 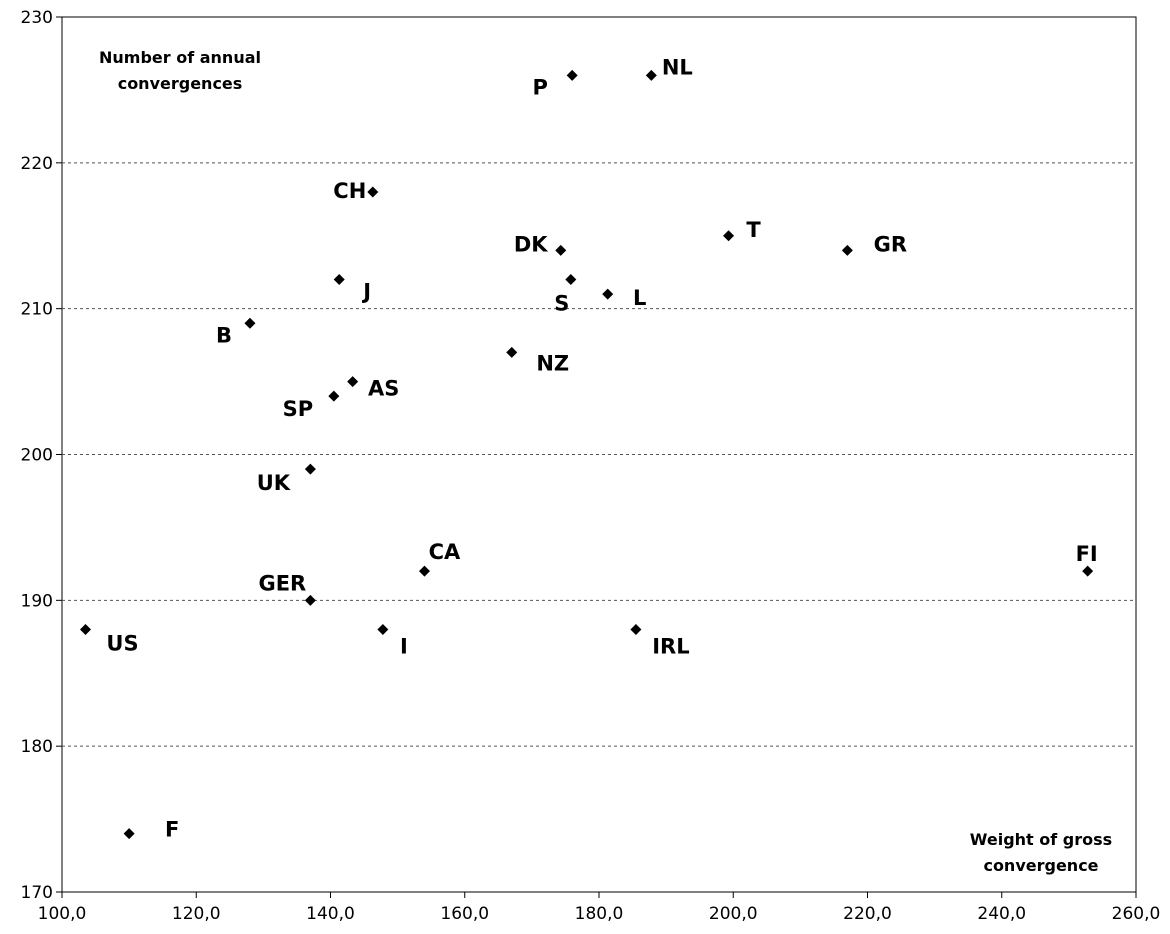 I want to click on y-tick-label: 220, so click(x=37, y=164).